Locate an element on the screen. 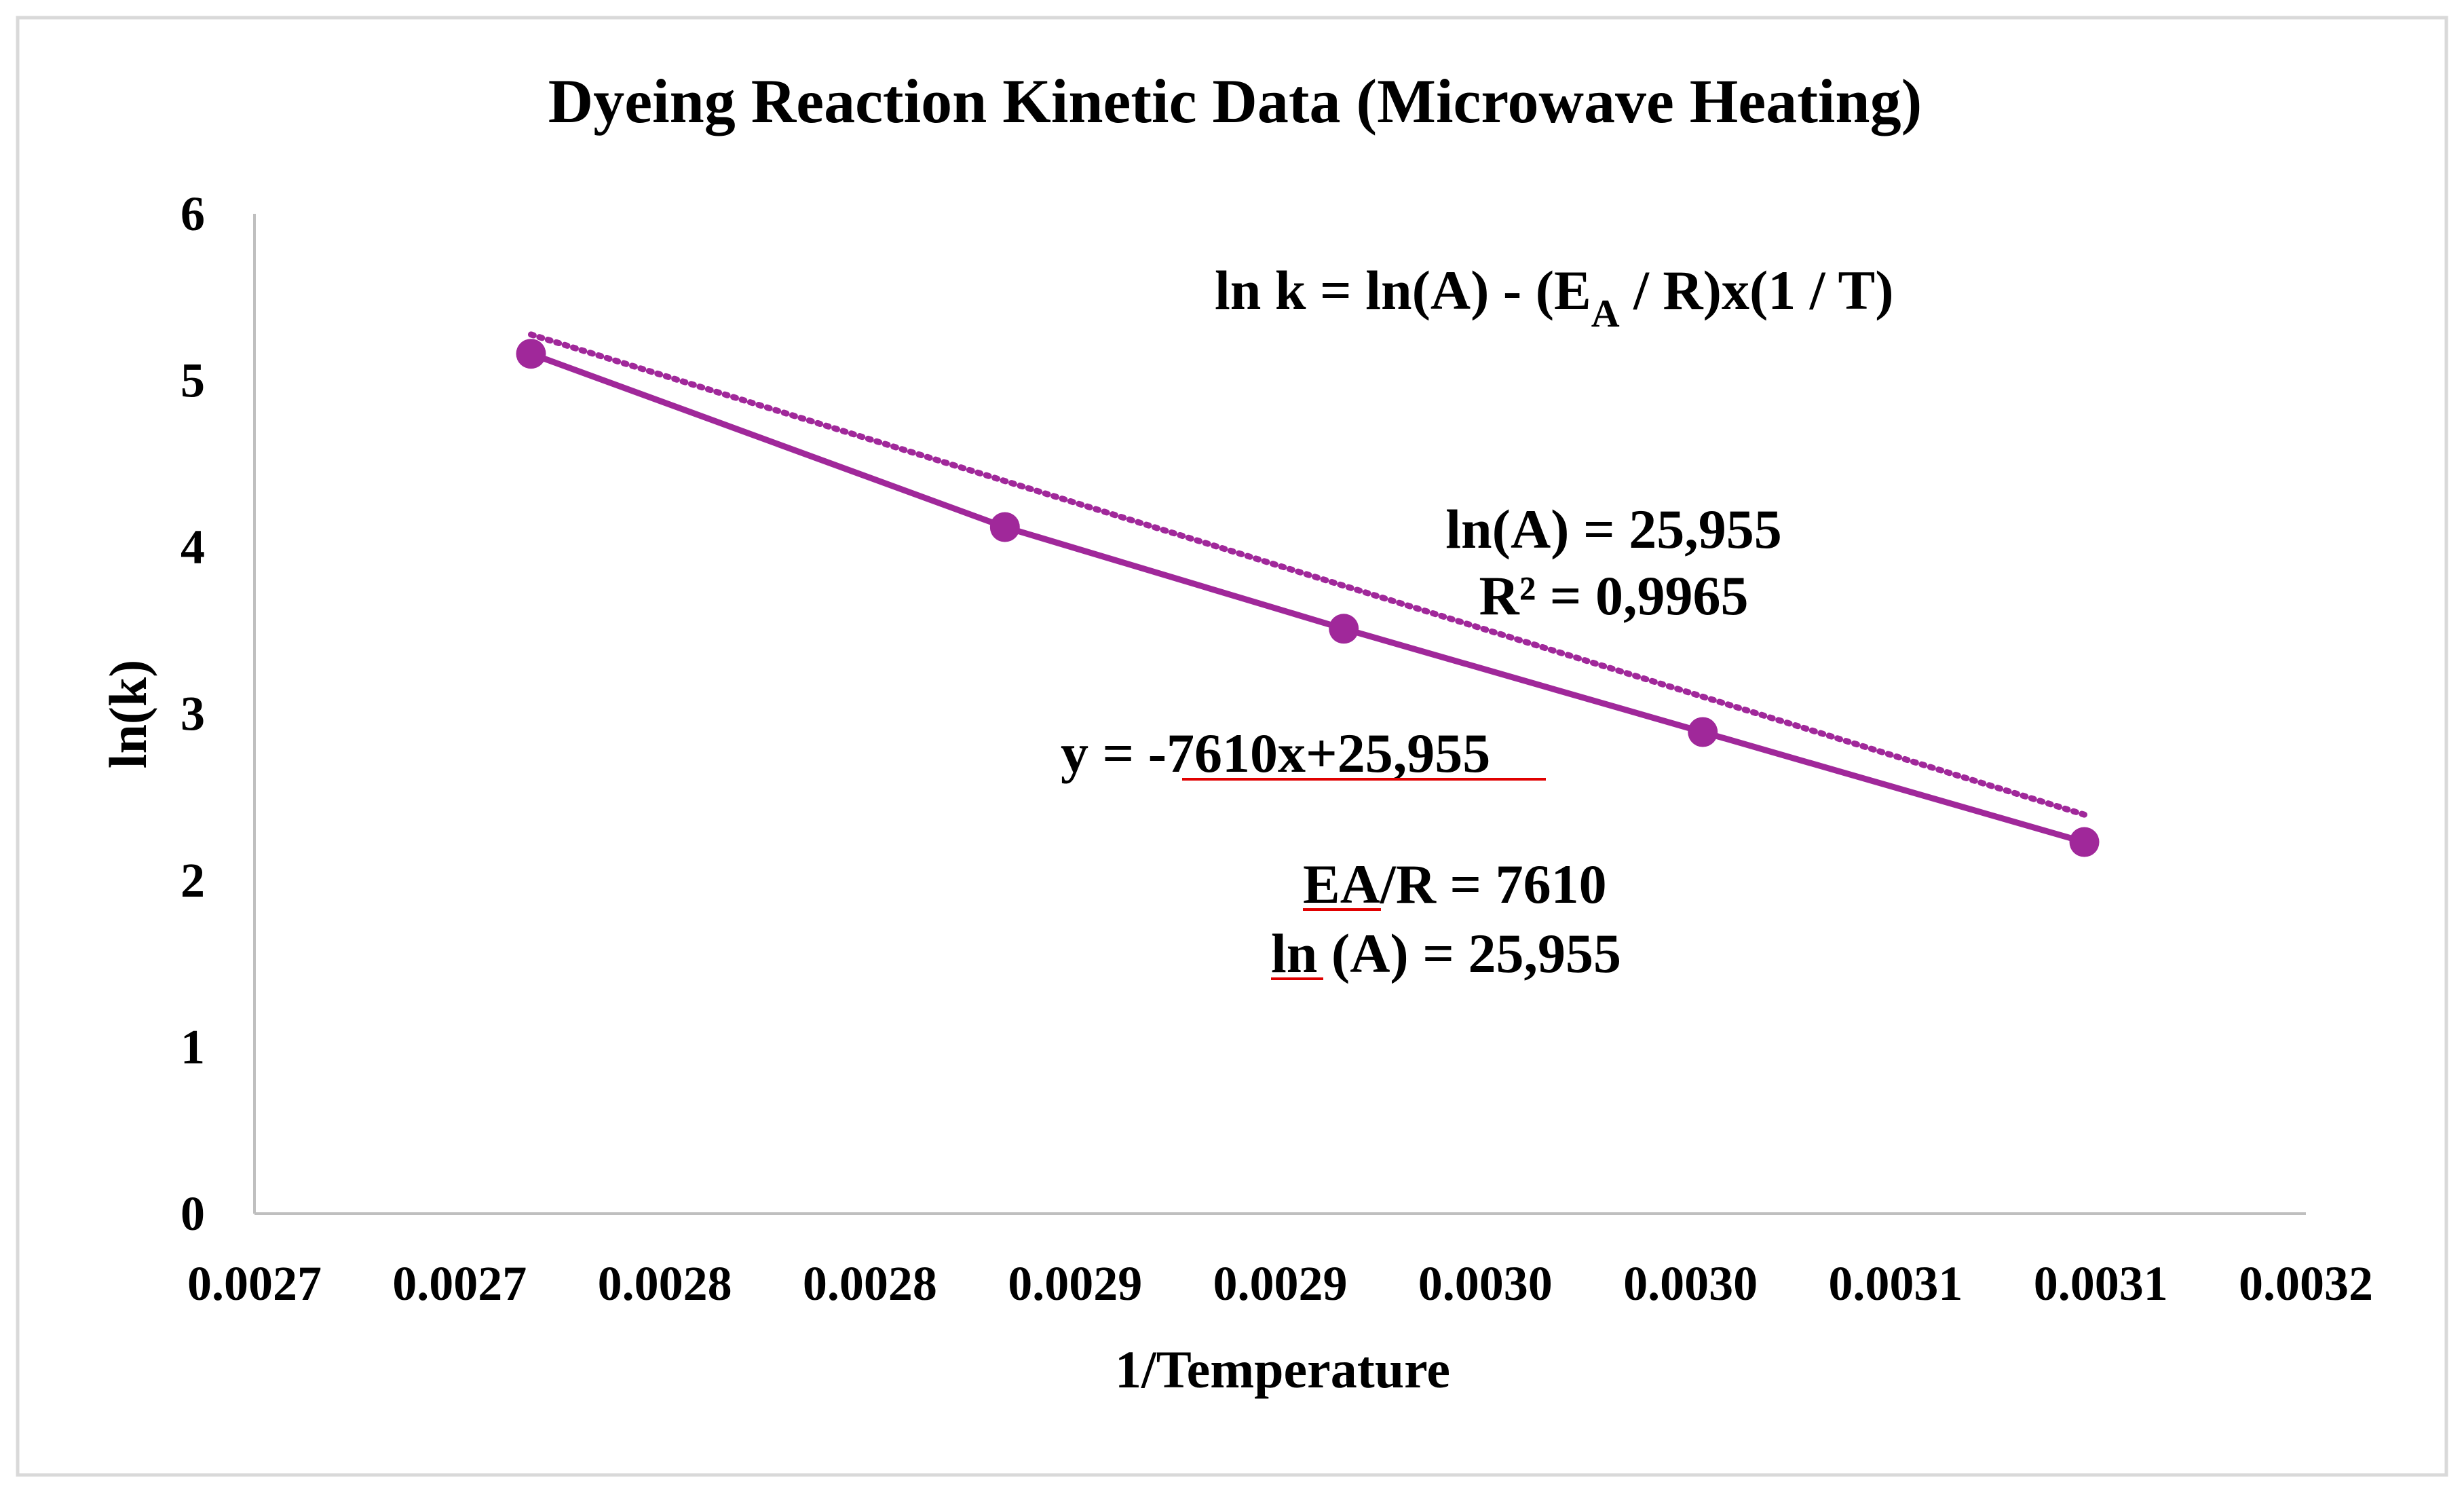 The height and width of the screenshot is (1496, 2464). x-tick-label-9: 0.0031 is located at coordinates (2101, 1283).